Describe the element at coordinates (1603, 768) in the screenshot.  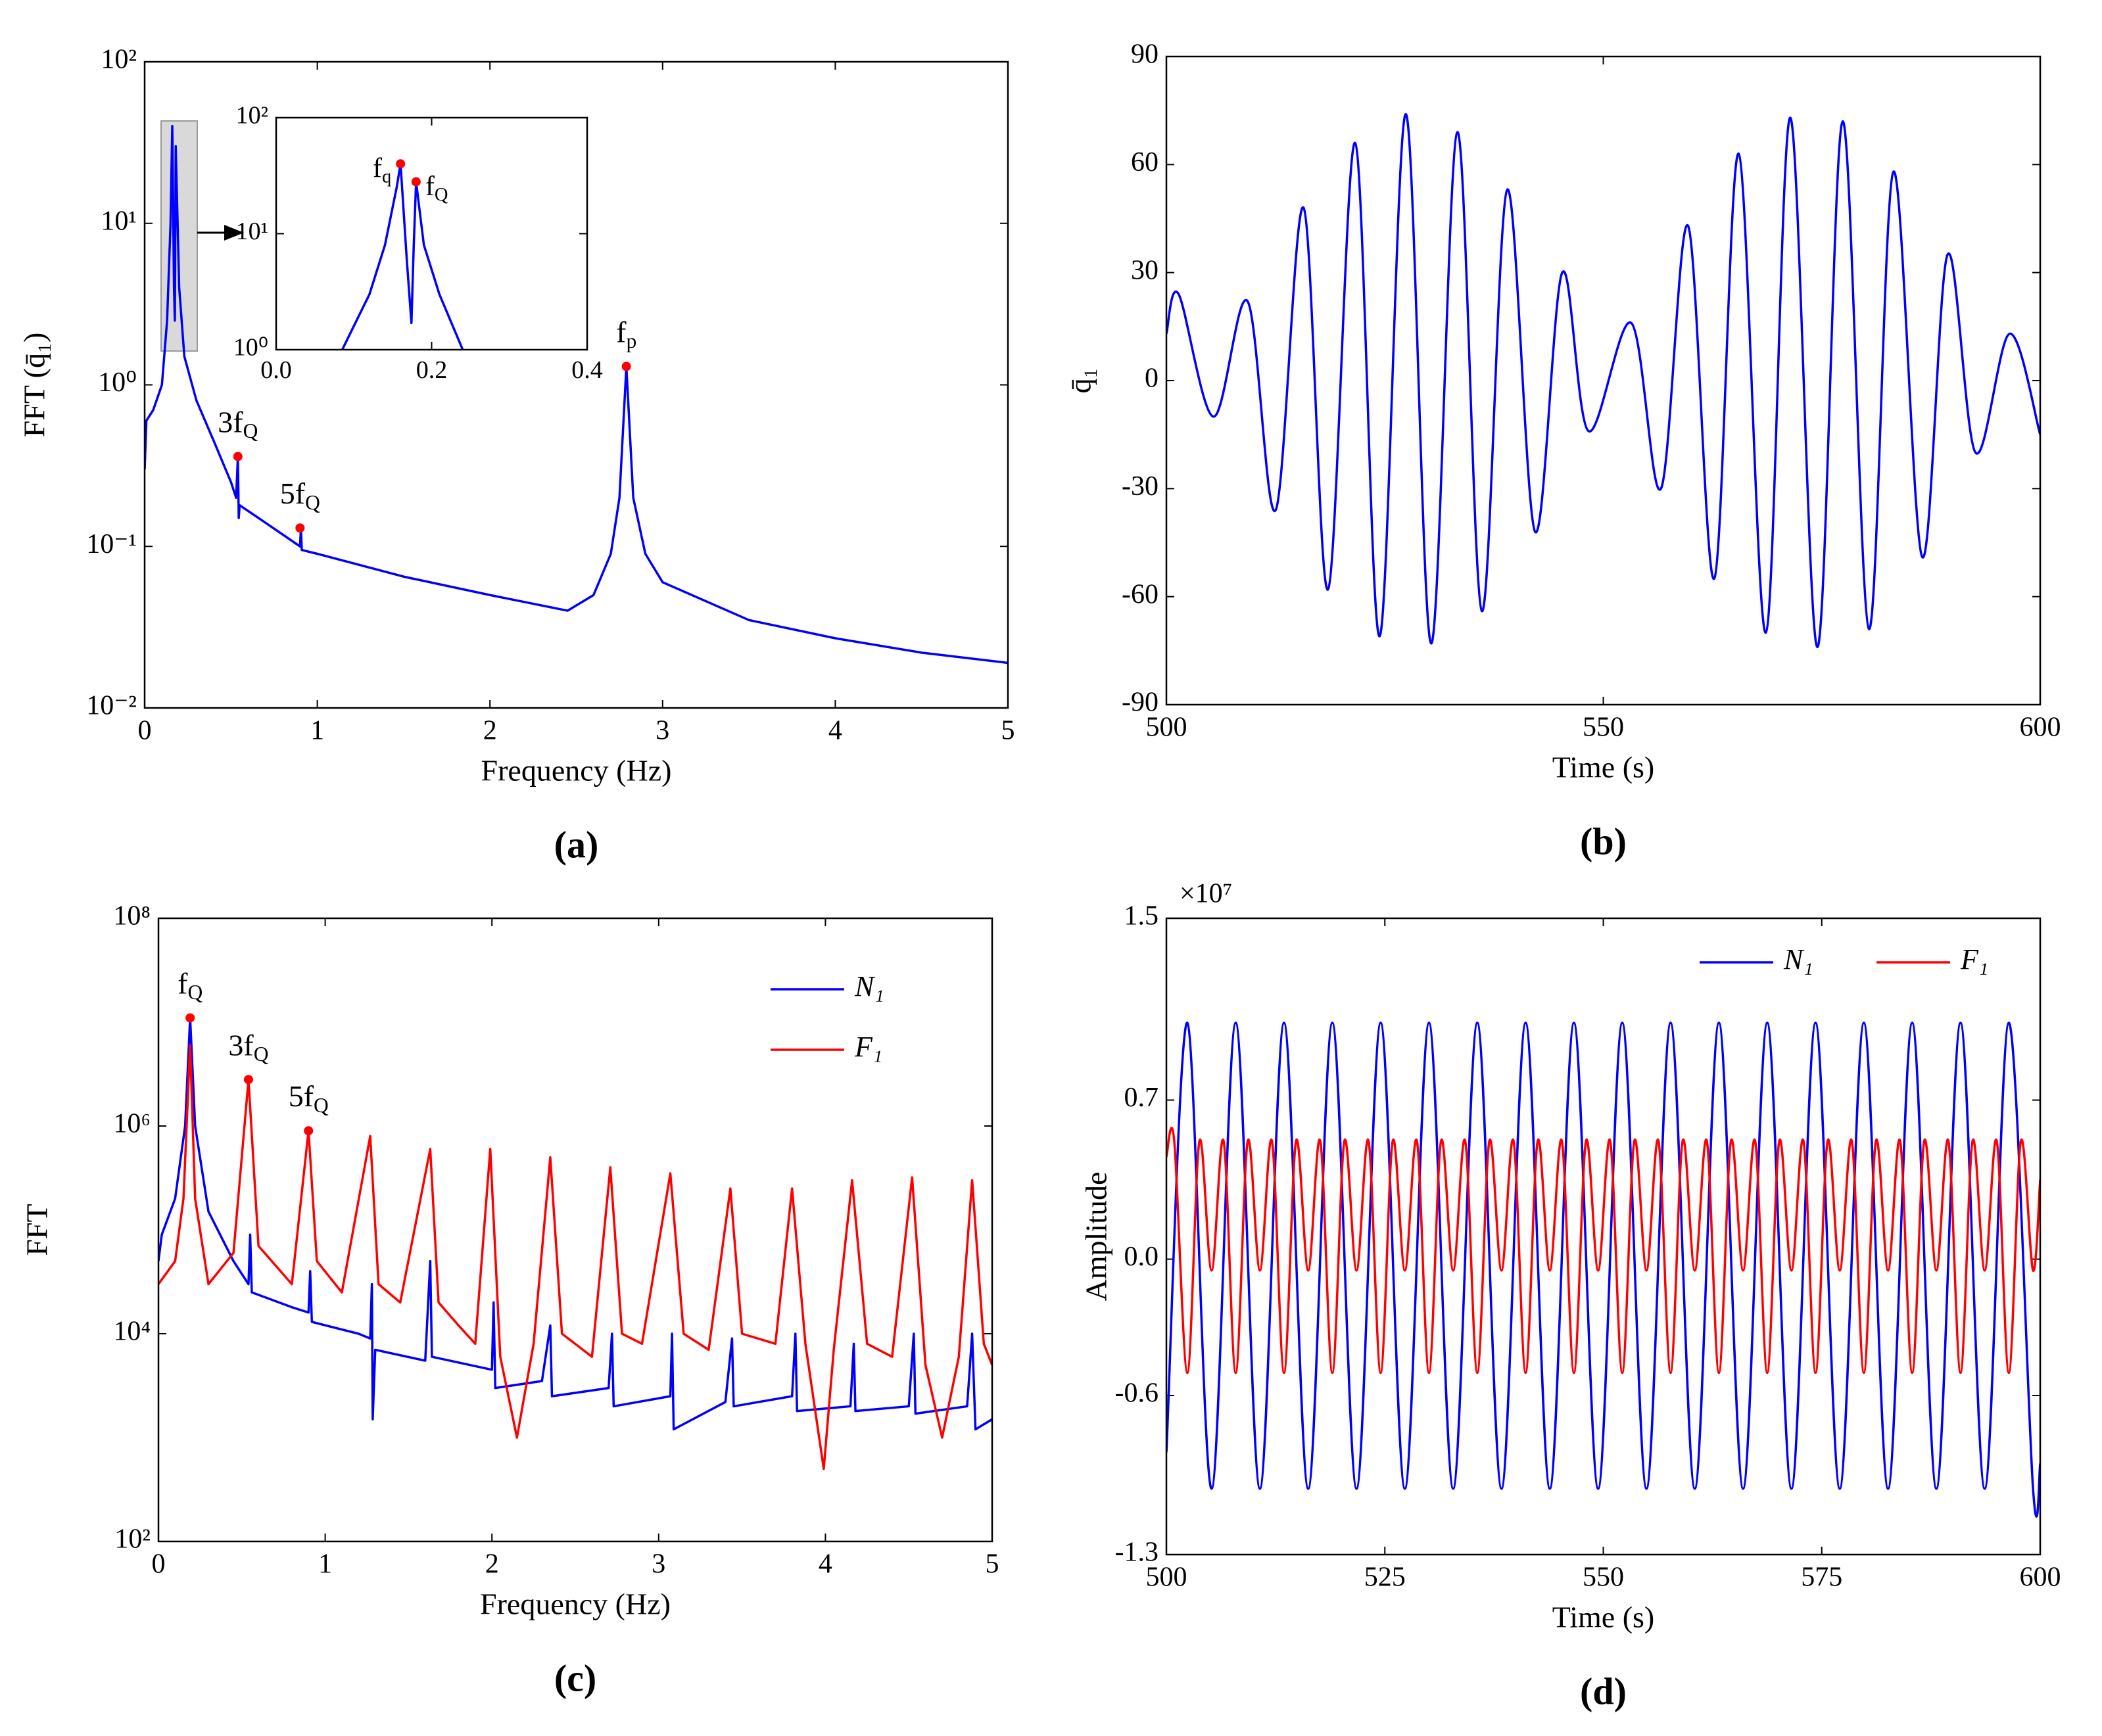
I see `x-axis-label: Time (s)` at that location.